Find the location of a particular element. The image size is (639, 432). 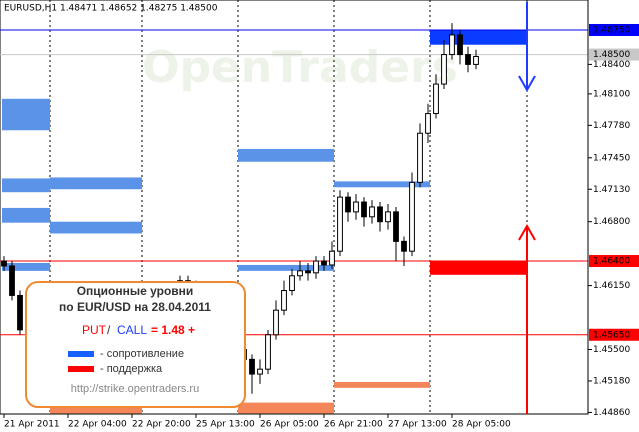

y-tick-label: 1.46800 is located at coordinates (611, 222).